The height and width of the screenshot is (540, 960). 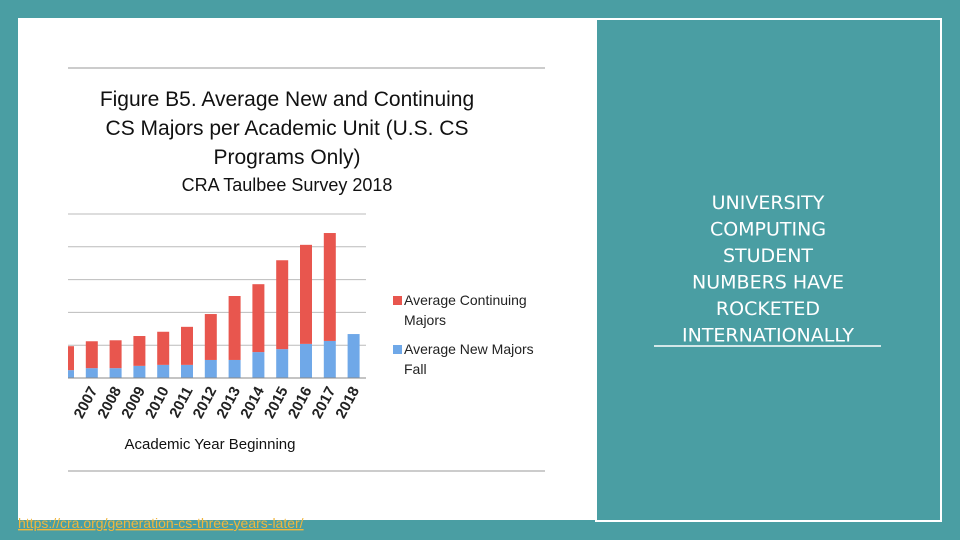 What do you see at coordinates (768, 336) in the screenshot?
I see `heading-line: INTERNATIONALLY` at bounding box center [768, 336].